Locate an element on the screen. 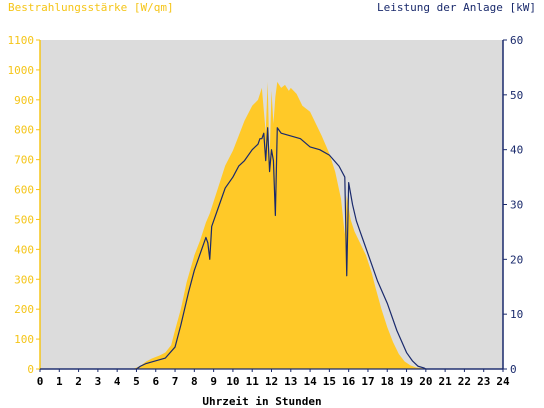 This screenshot has height=408, width=544. left-tick-label: 500 is located at coordinates (24, 219).